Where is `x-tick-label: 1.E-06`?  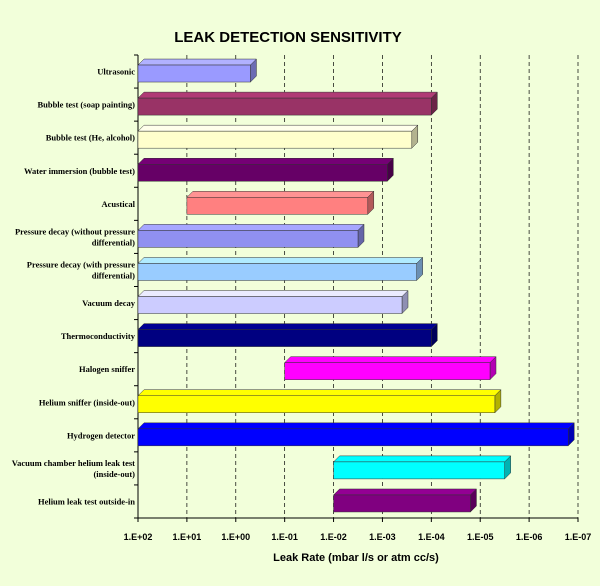
x-tick-label: 1.E-06 is located at coordinates (529, 537).